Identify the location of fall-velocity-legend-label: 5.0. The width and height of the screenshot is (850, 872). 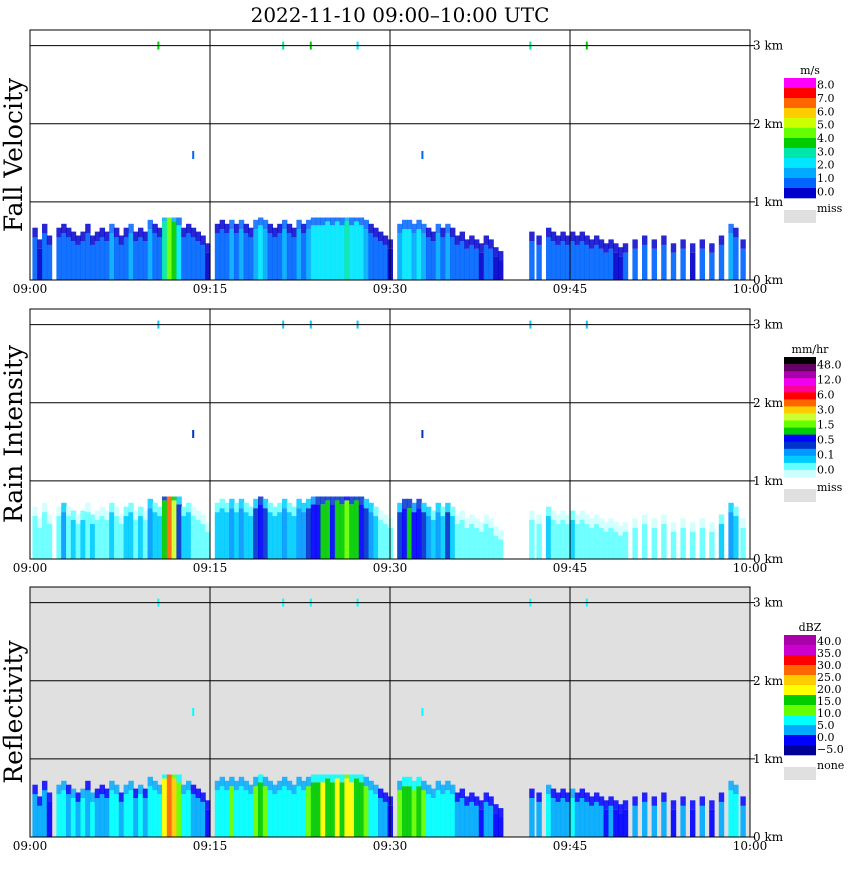
(826, 125).